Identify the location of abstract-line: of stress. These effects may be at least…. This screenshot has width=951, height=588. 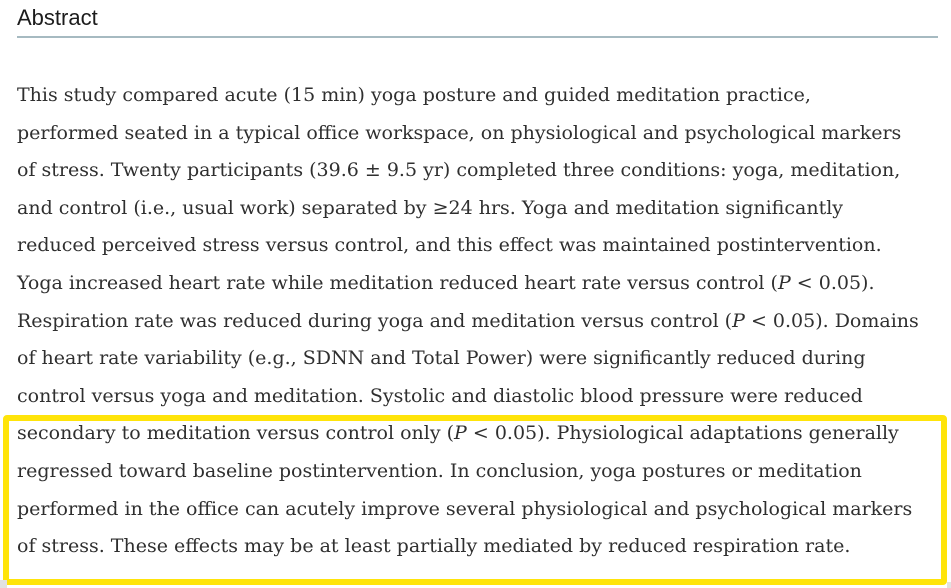
(434, 546).